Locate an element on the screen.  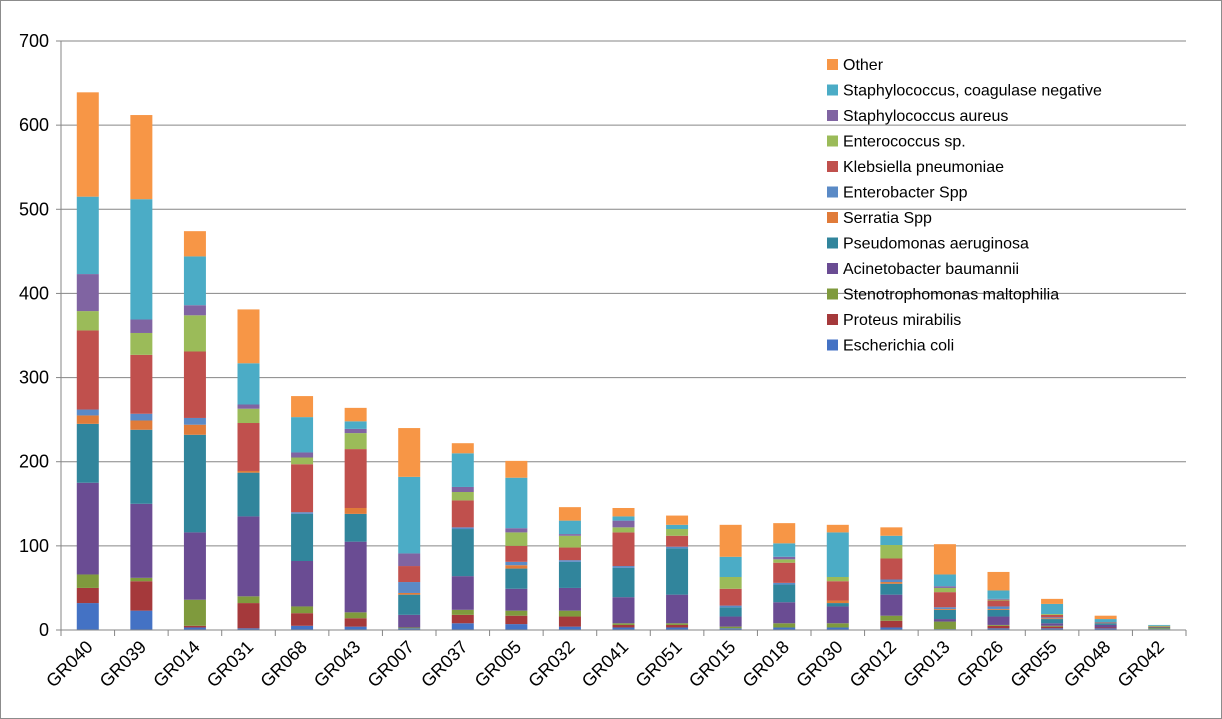
legend-label: Pseudomonas aeruginosa is located at coordinates (936, 244).